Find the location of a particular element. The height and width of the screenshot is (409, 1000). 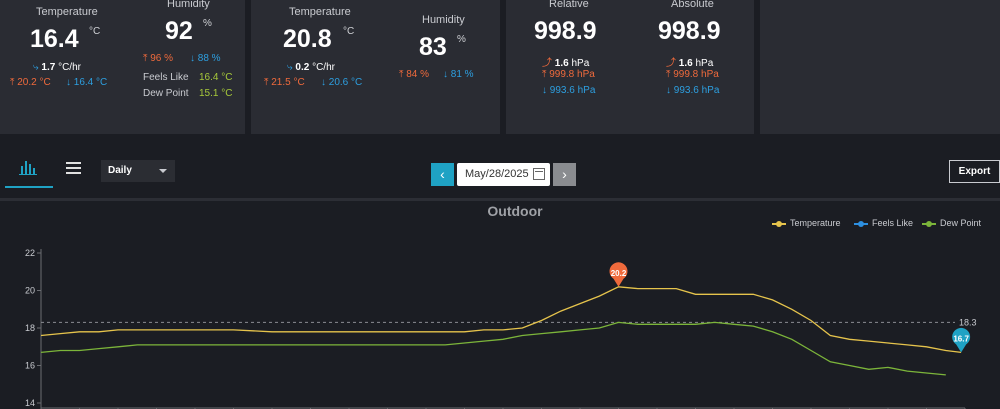

date-input-value: May/28/2025 is located at coordinates (497, 174).